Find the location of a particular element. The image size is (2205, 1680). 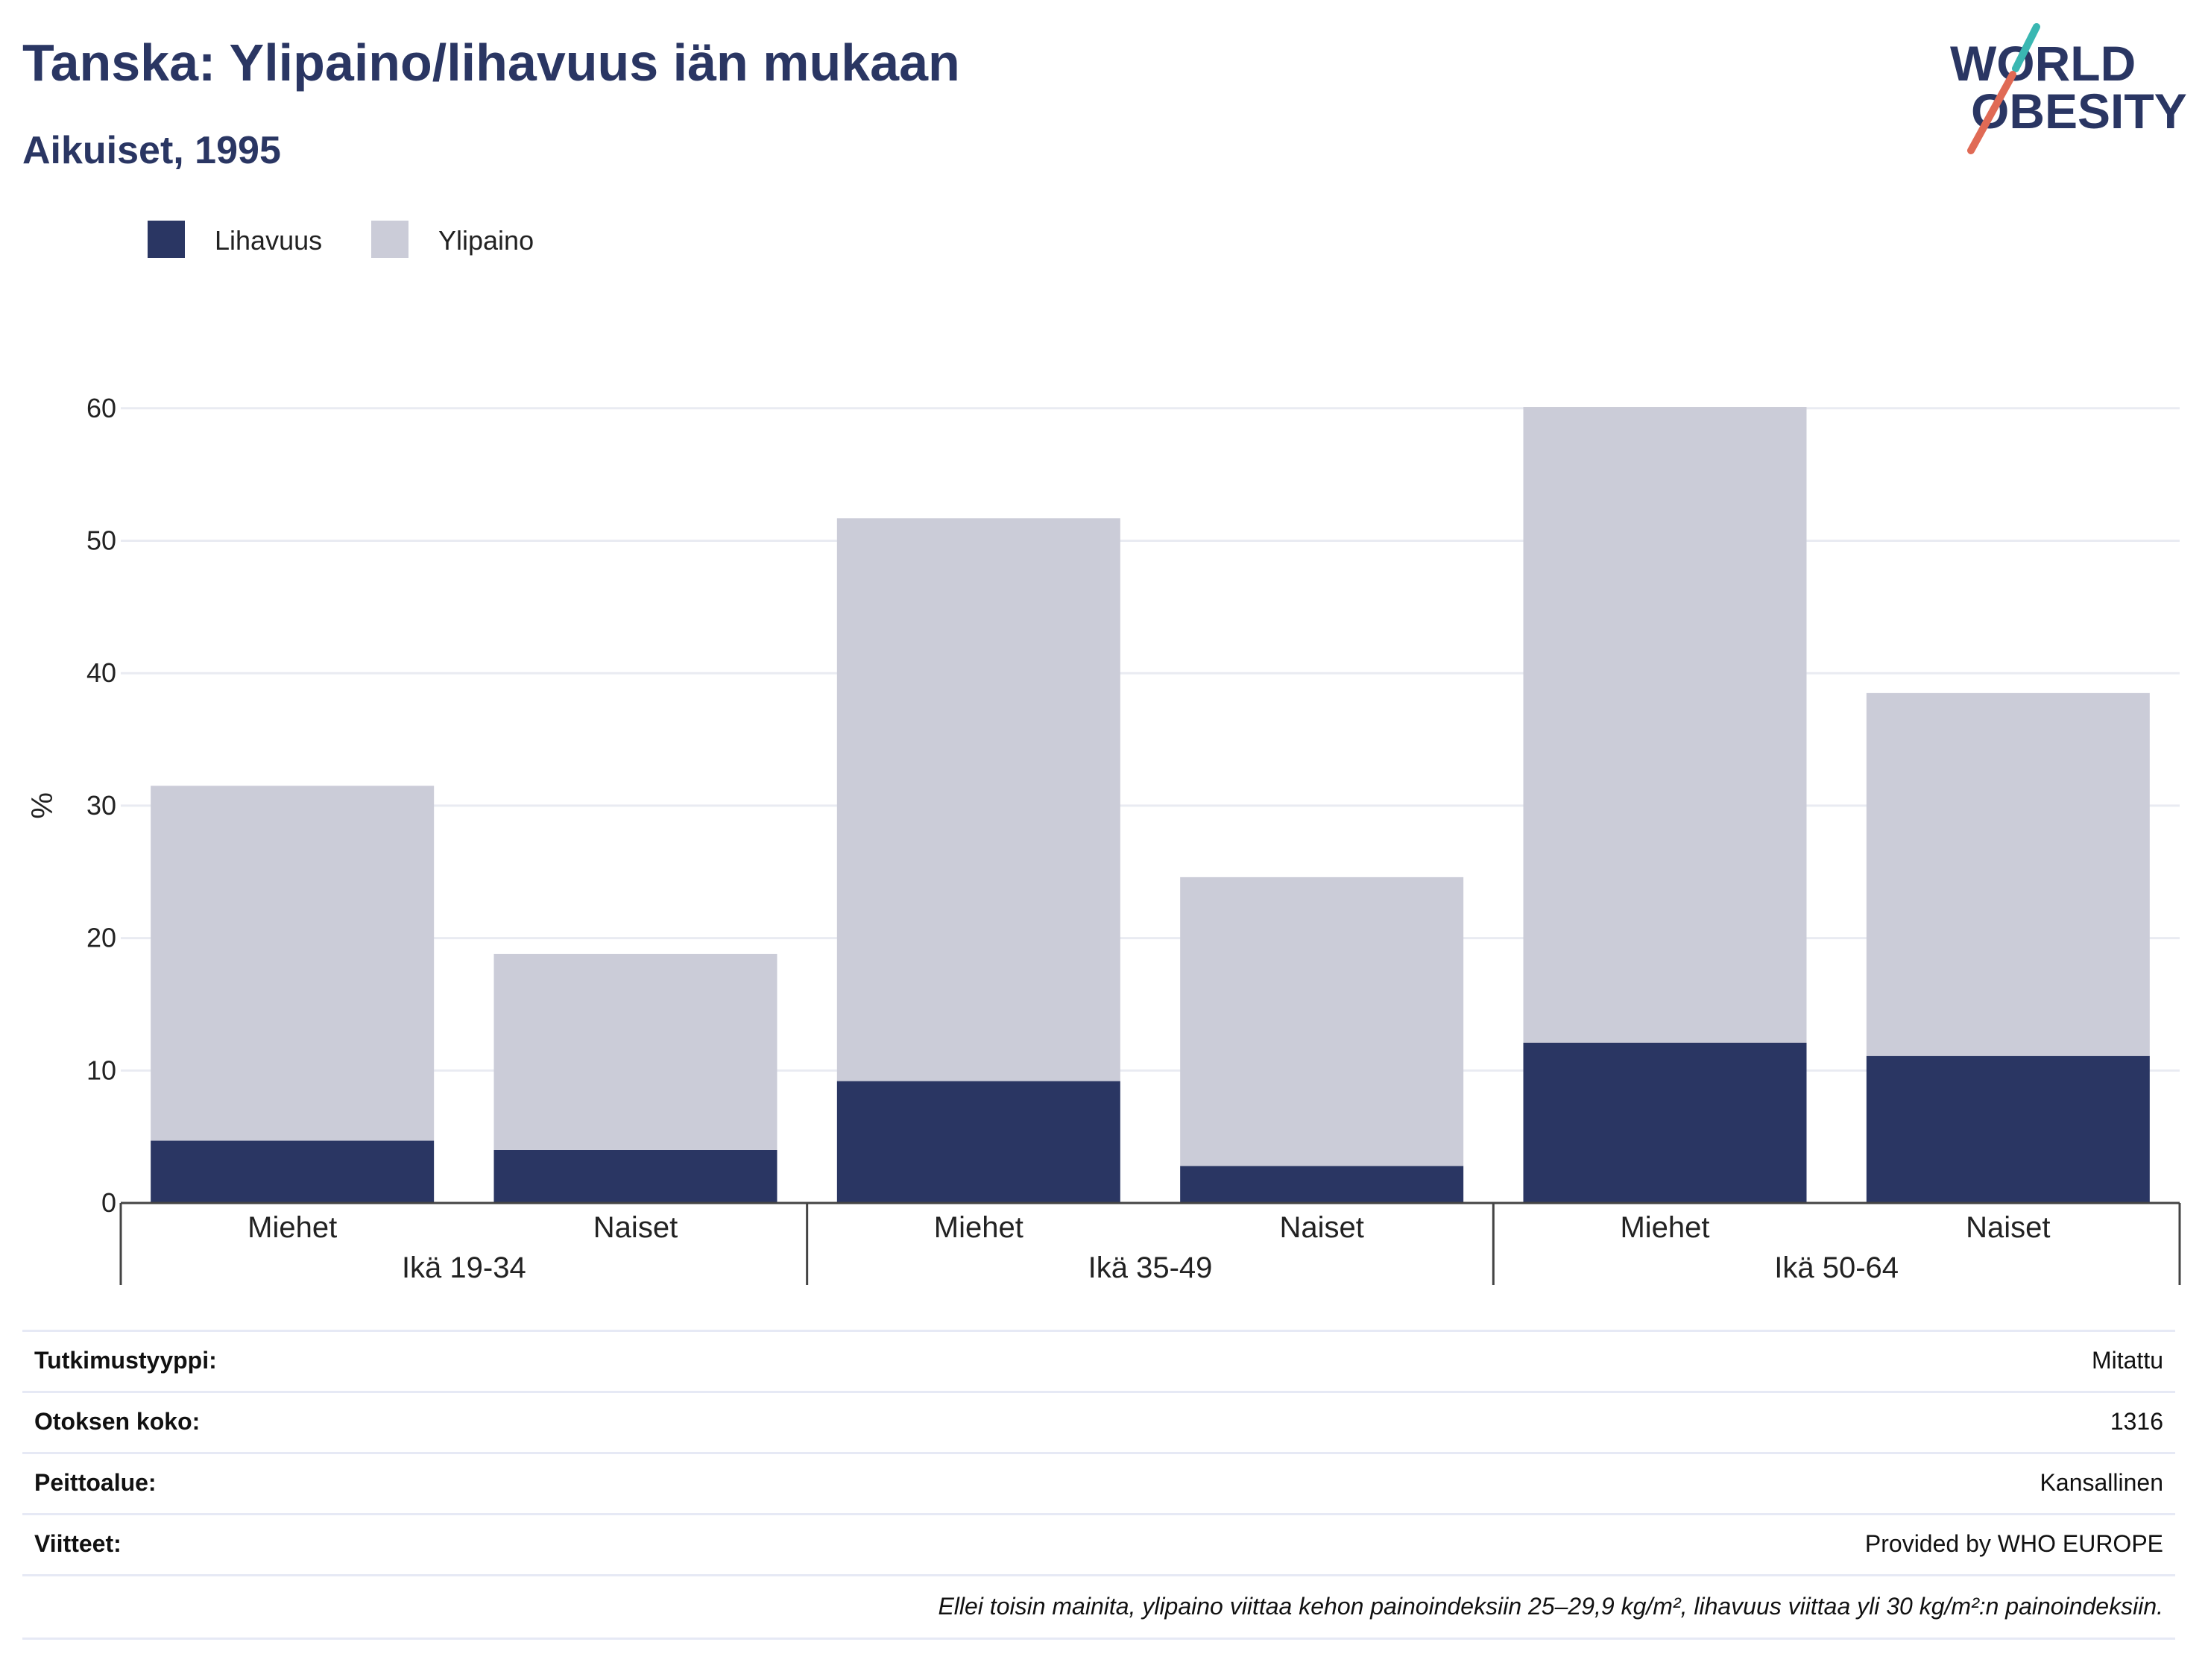

y-tick-label: 10 is located at coordinates (101, 1070).